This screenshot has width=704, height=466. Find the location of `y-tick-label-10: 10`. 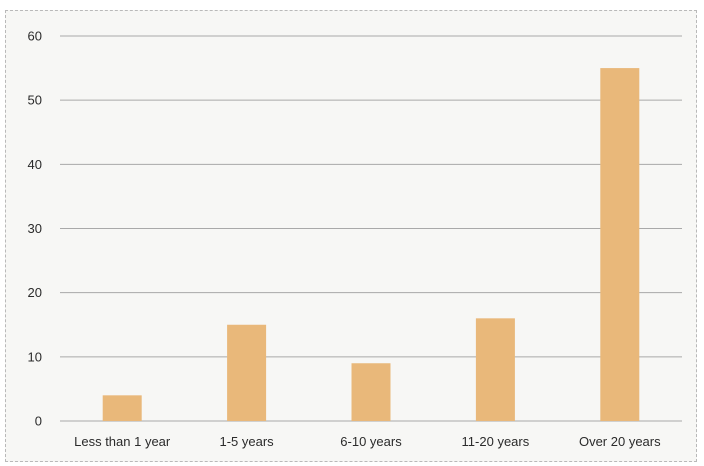

y-tick-label-10: 10 is located at coordinates (35, 356).